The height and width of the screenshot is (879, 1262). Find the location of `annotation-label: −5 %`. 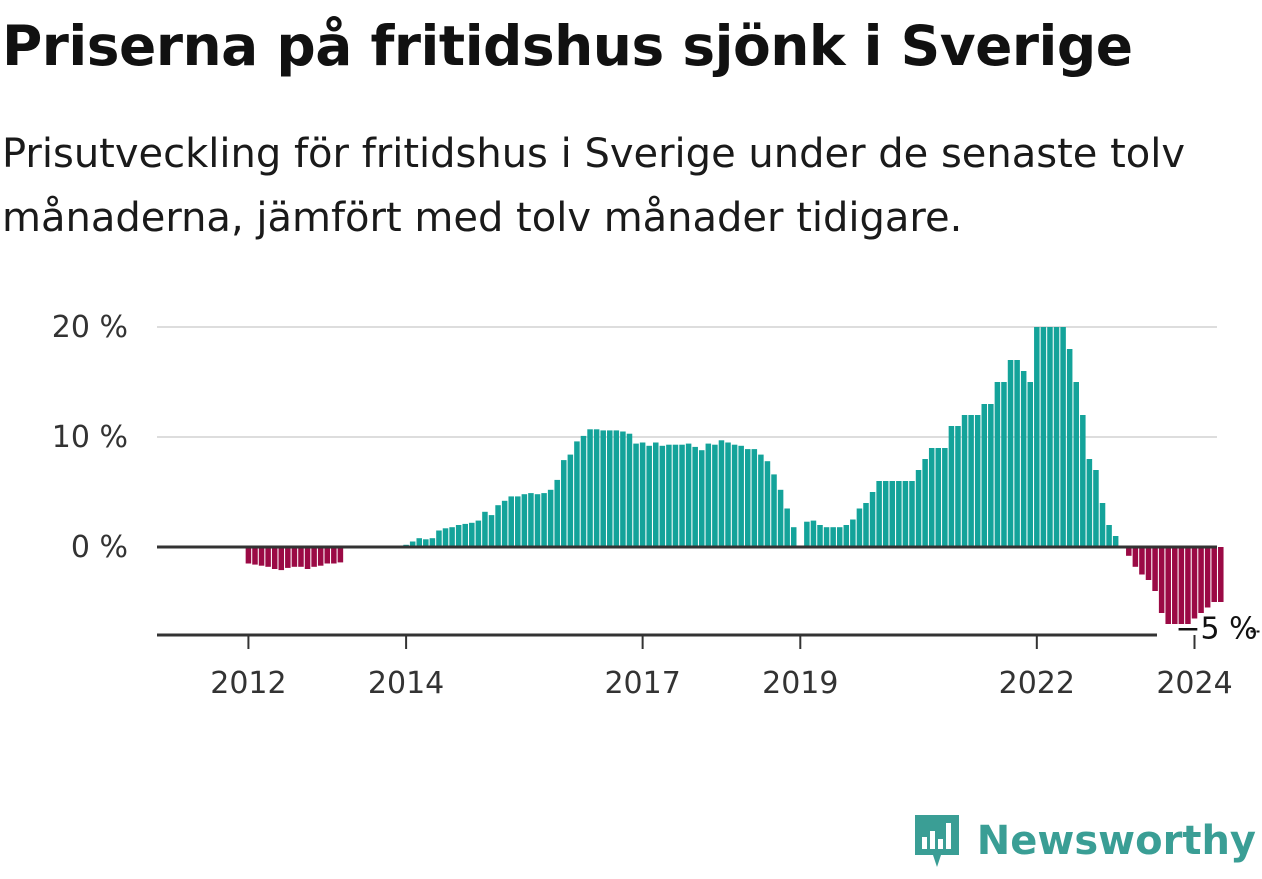

annotation-label: −5 % is located at coordinates (1216, 629).